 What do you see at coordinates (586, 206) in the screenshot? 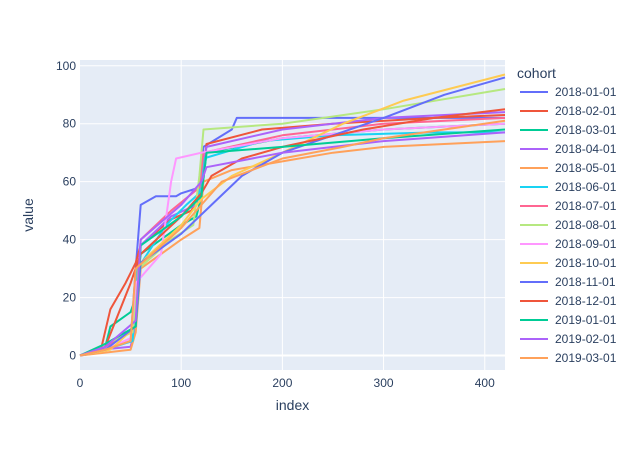
I see `legend-label: 2018-07-01` at bounding box center [586, 206].